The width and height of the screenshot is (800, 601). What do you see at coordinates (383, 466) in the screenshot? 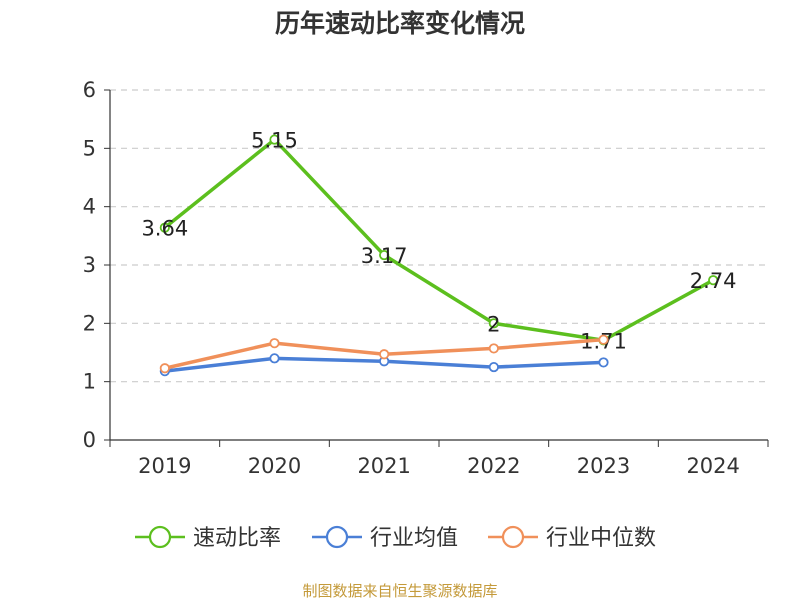
I see `x-tick-label: 2021` at bounding box center [383, 466].